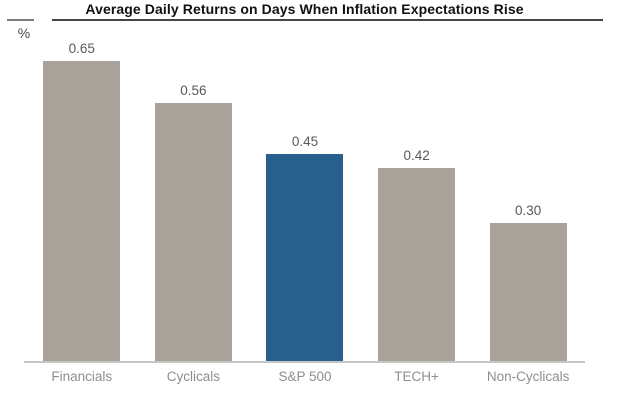 The width and height of the screenshot is (640, 400). I want to click on bar-group-non-cyclicals: 0.30, so click(528, 191).